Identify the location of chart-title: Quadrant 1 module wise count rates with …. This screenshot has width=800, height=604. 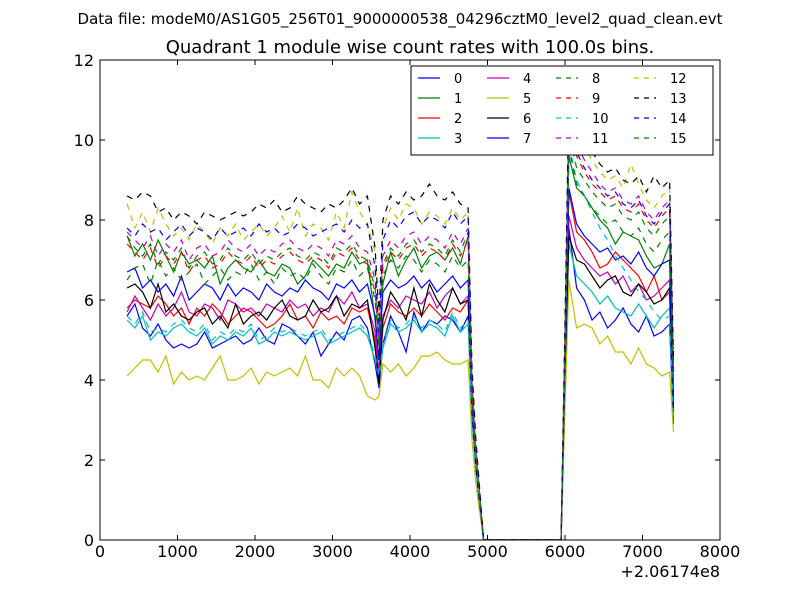
(410, 47).